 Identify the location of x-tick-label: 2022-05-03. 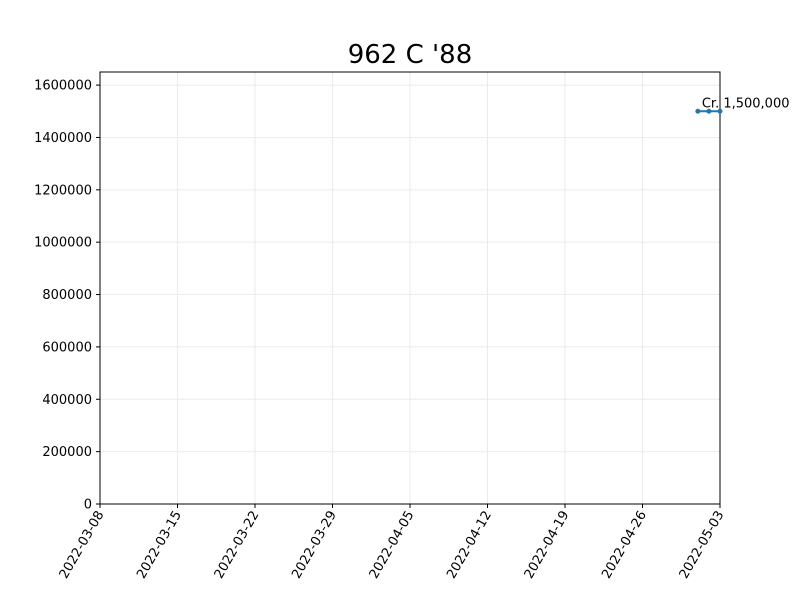
(702, 545).